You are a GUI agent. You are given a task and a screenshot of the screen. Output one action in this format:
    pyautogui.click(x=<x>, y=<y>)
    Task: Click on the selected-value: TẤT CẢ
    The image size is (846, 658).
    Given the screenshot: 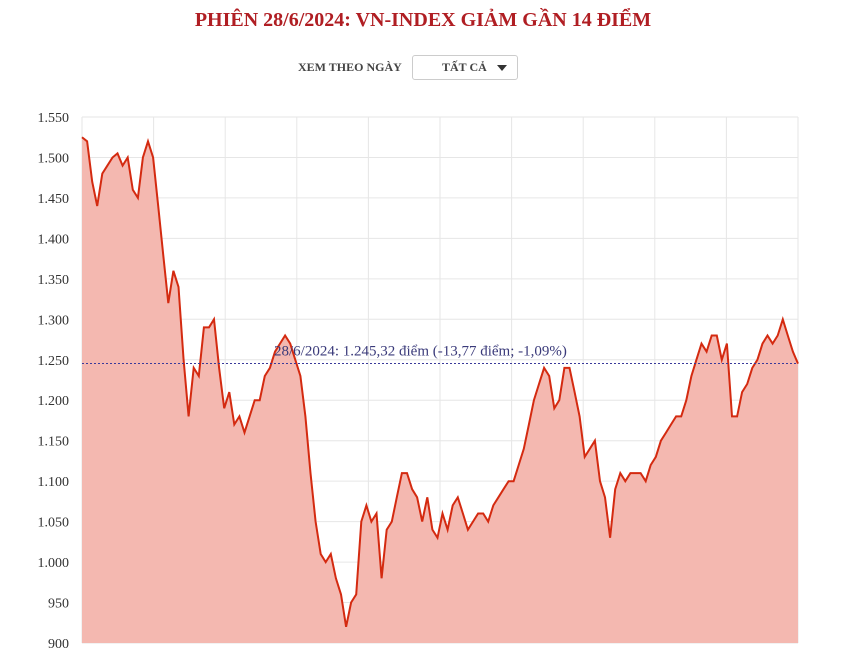 What is the action you would take?
    pyautogui.click(x=464, y=67)
    